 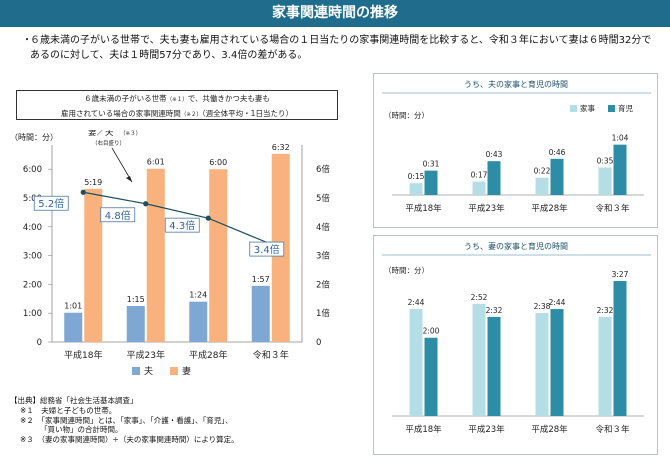 I want to click on desc-line1-b: で、共働きかつ夫も妻も, so click(x=228, y=98).